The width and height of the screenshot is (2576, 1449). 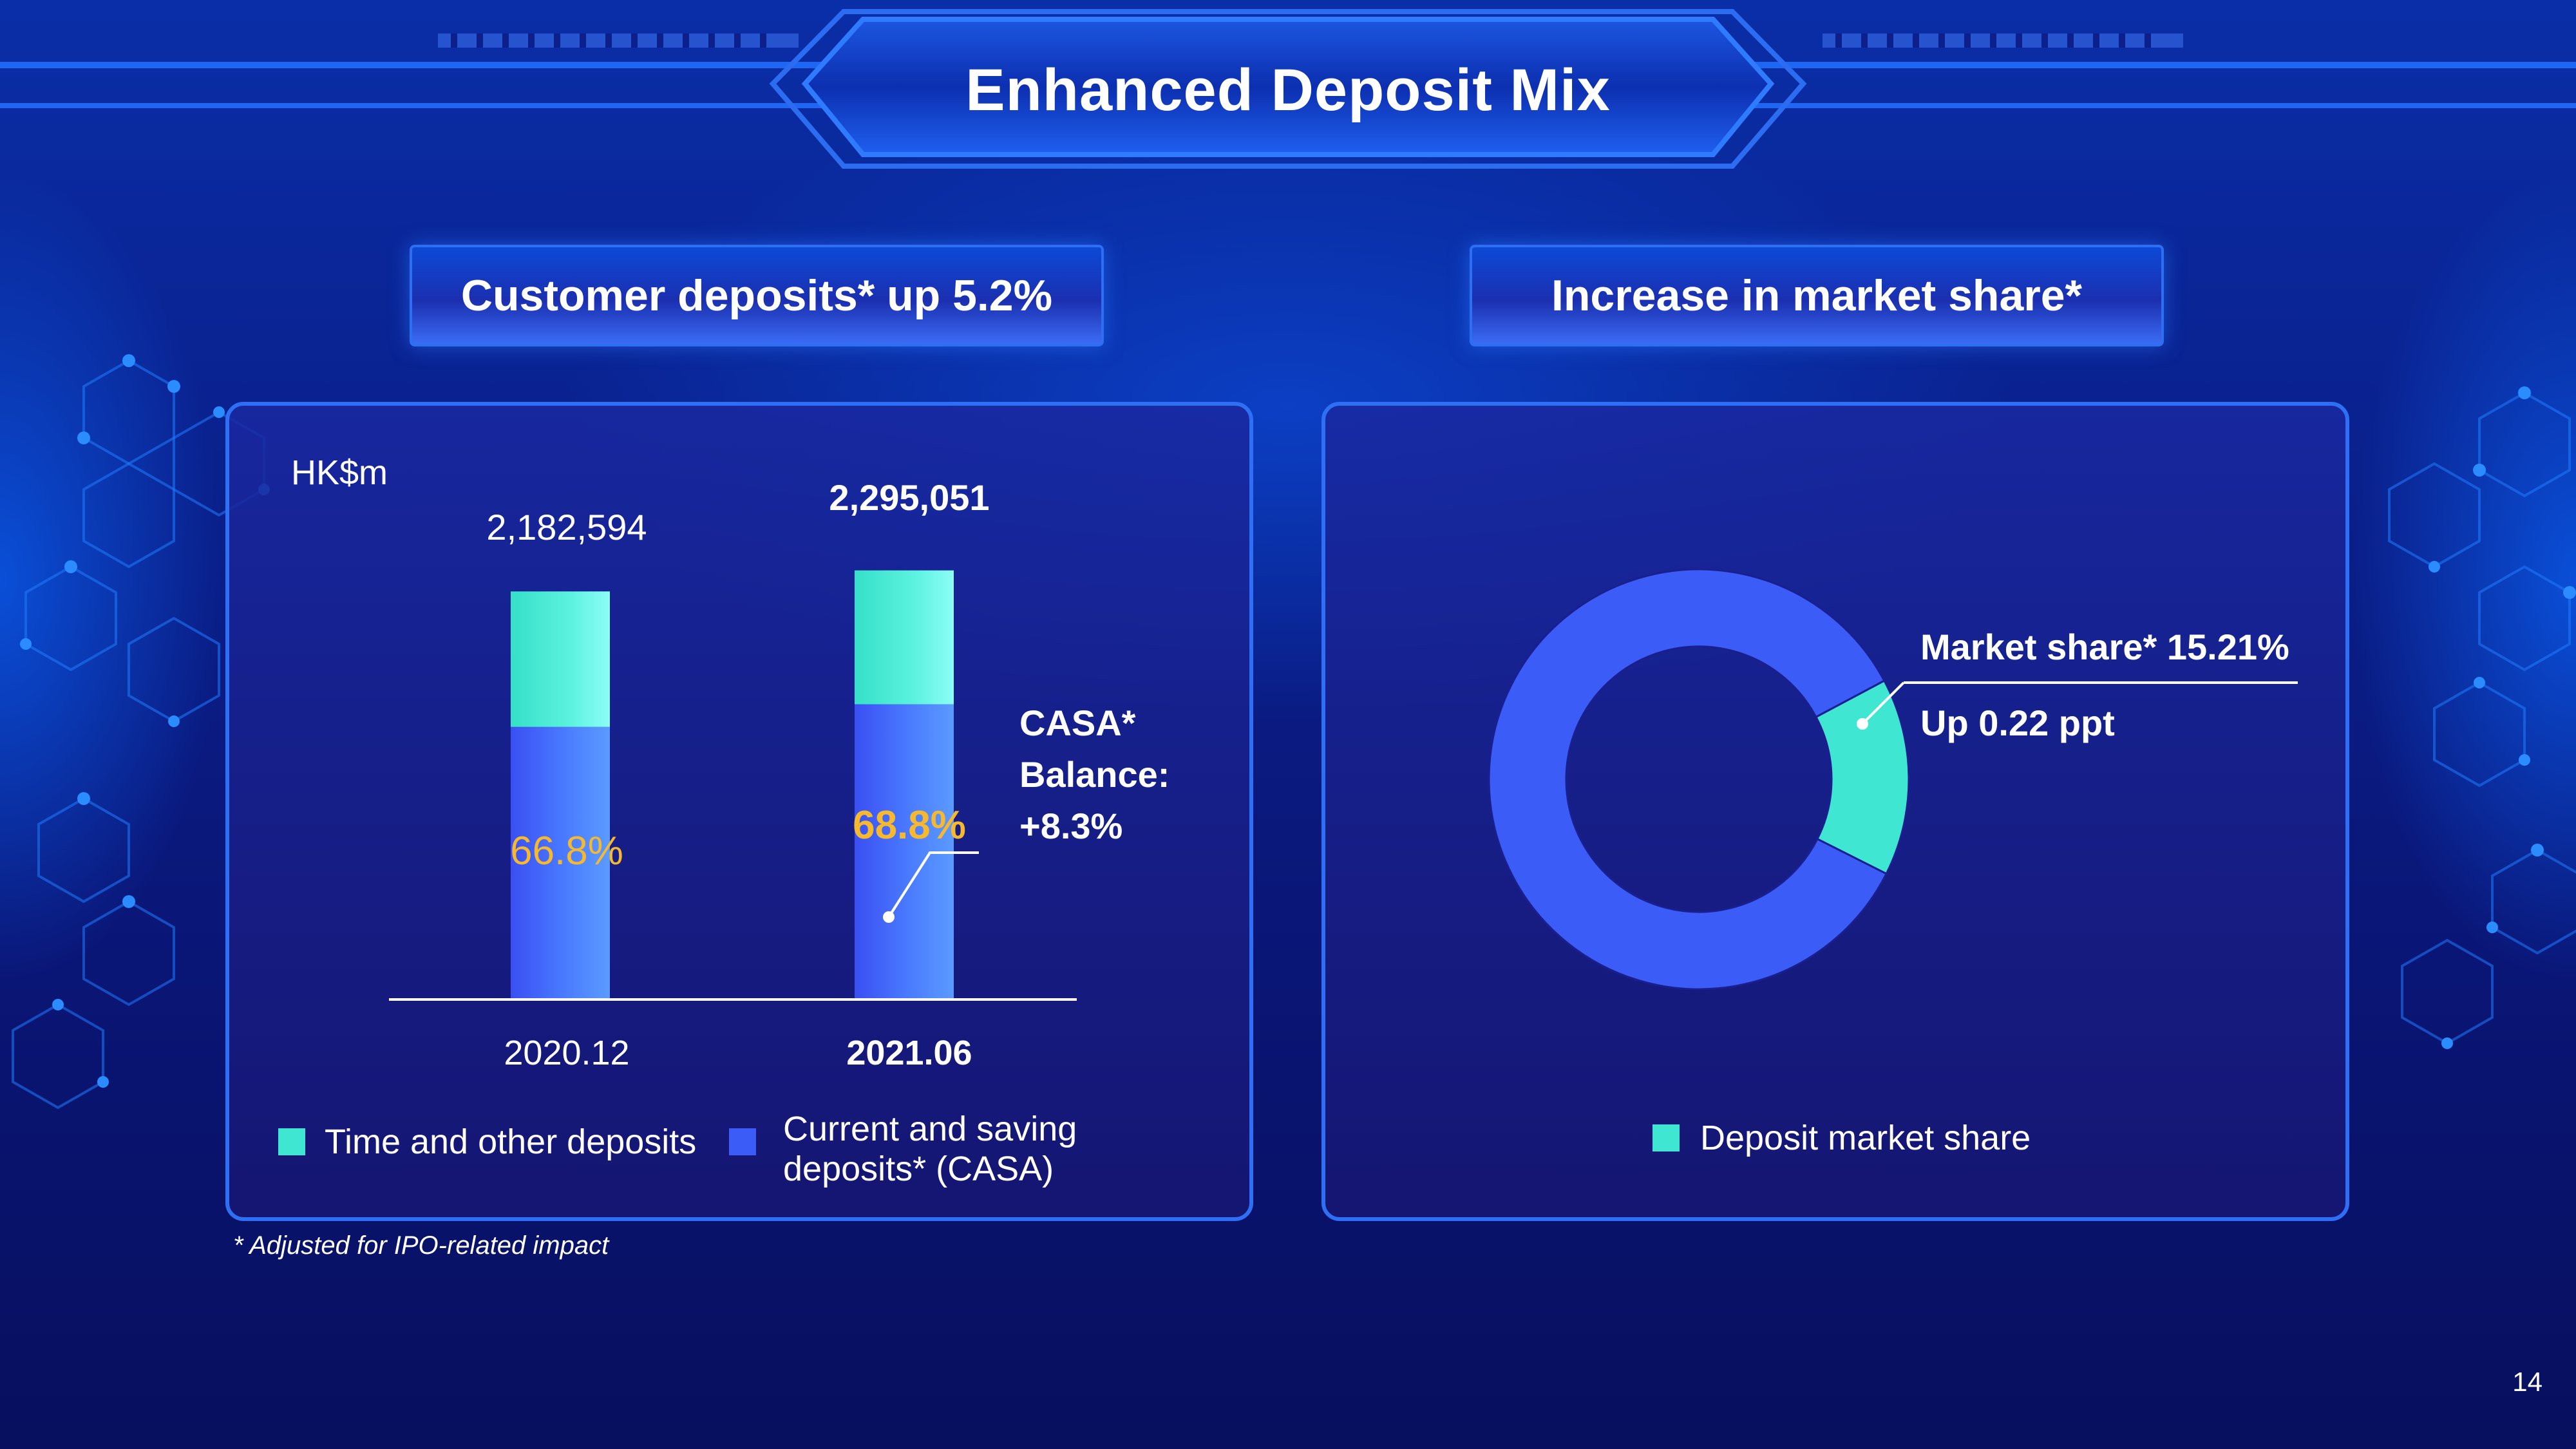 I want to click on market-share-callout: Market share* 15.21%, so click(x=2104, y=647).